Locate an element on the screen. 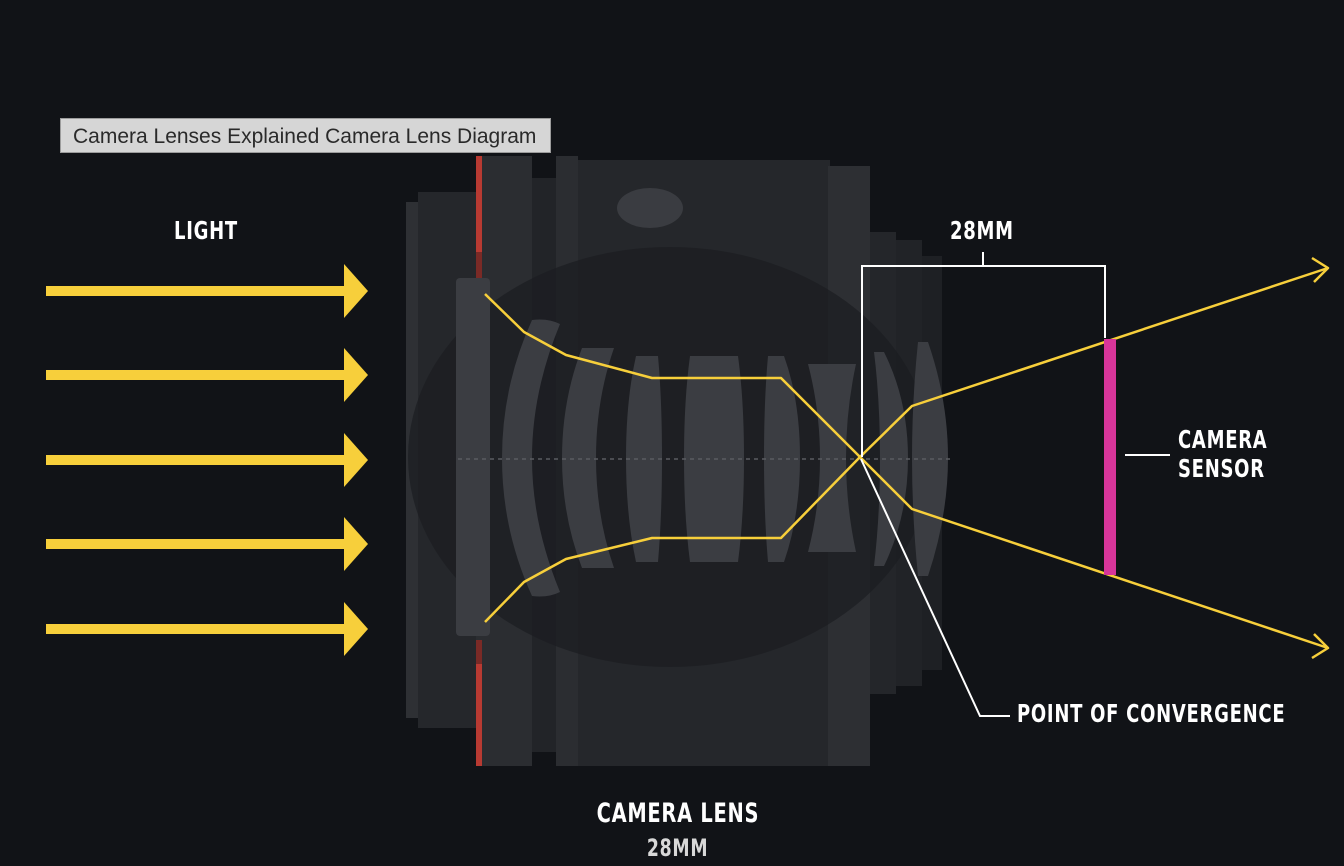  aperture-ring is located at coordinates (479, 461).